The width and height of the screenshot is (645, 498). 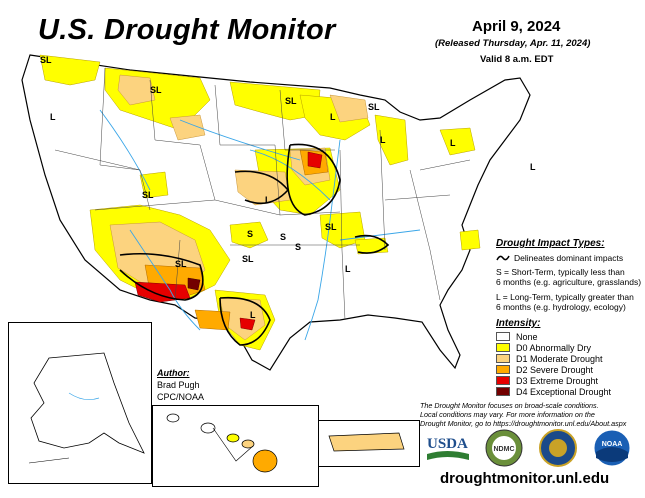 I want to click on impact-short-term-desc: 6 months (e.g. agriculture, grasslands), so click(x=569, y=282).